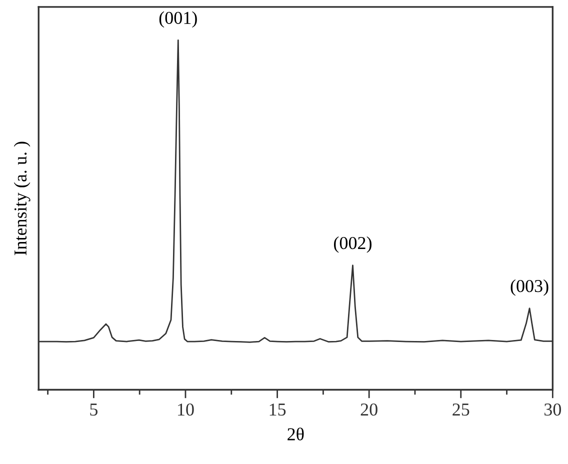 The height and width of the screenshot is (464, 568). What do you see at coordinates (553, 409) in the screenshot?
I see `x-tick-label: 30` at bounding box center [553, 409].